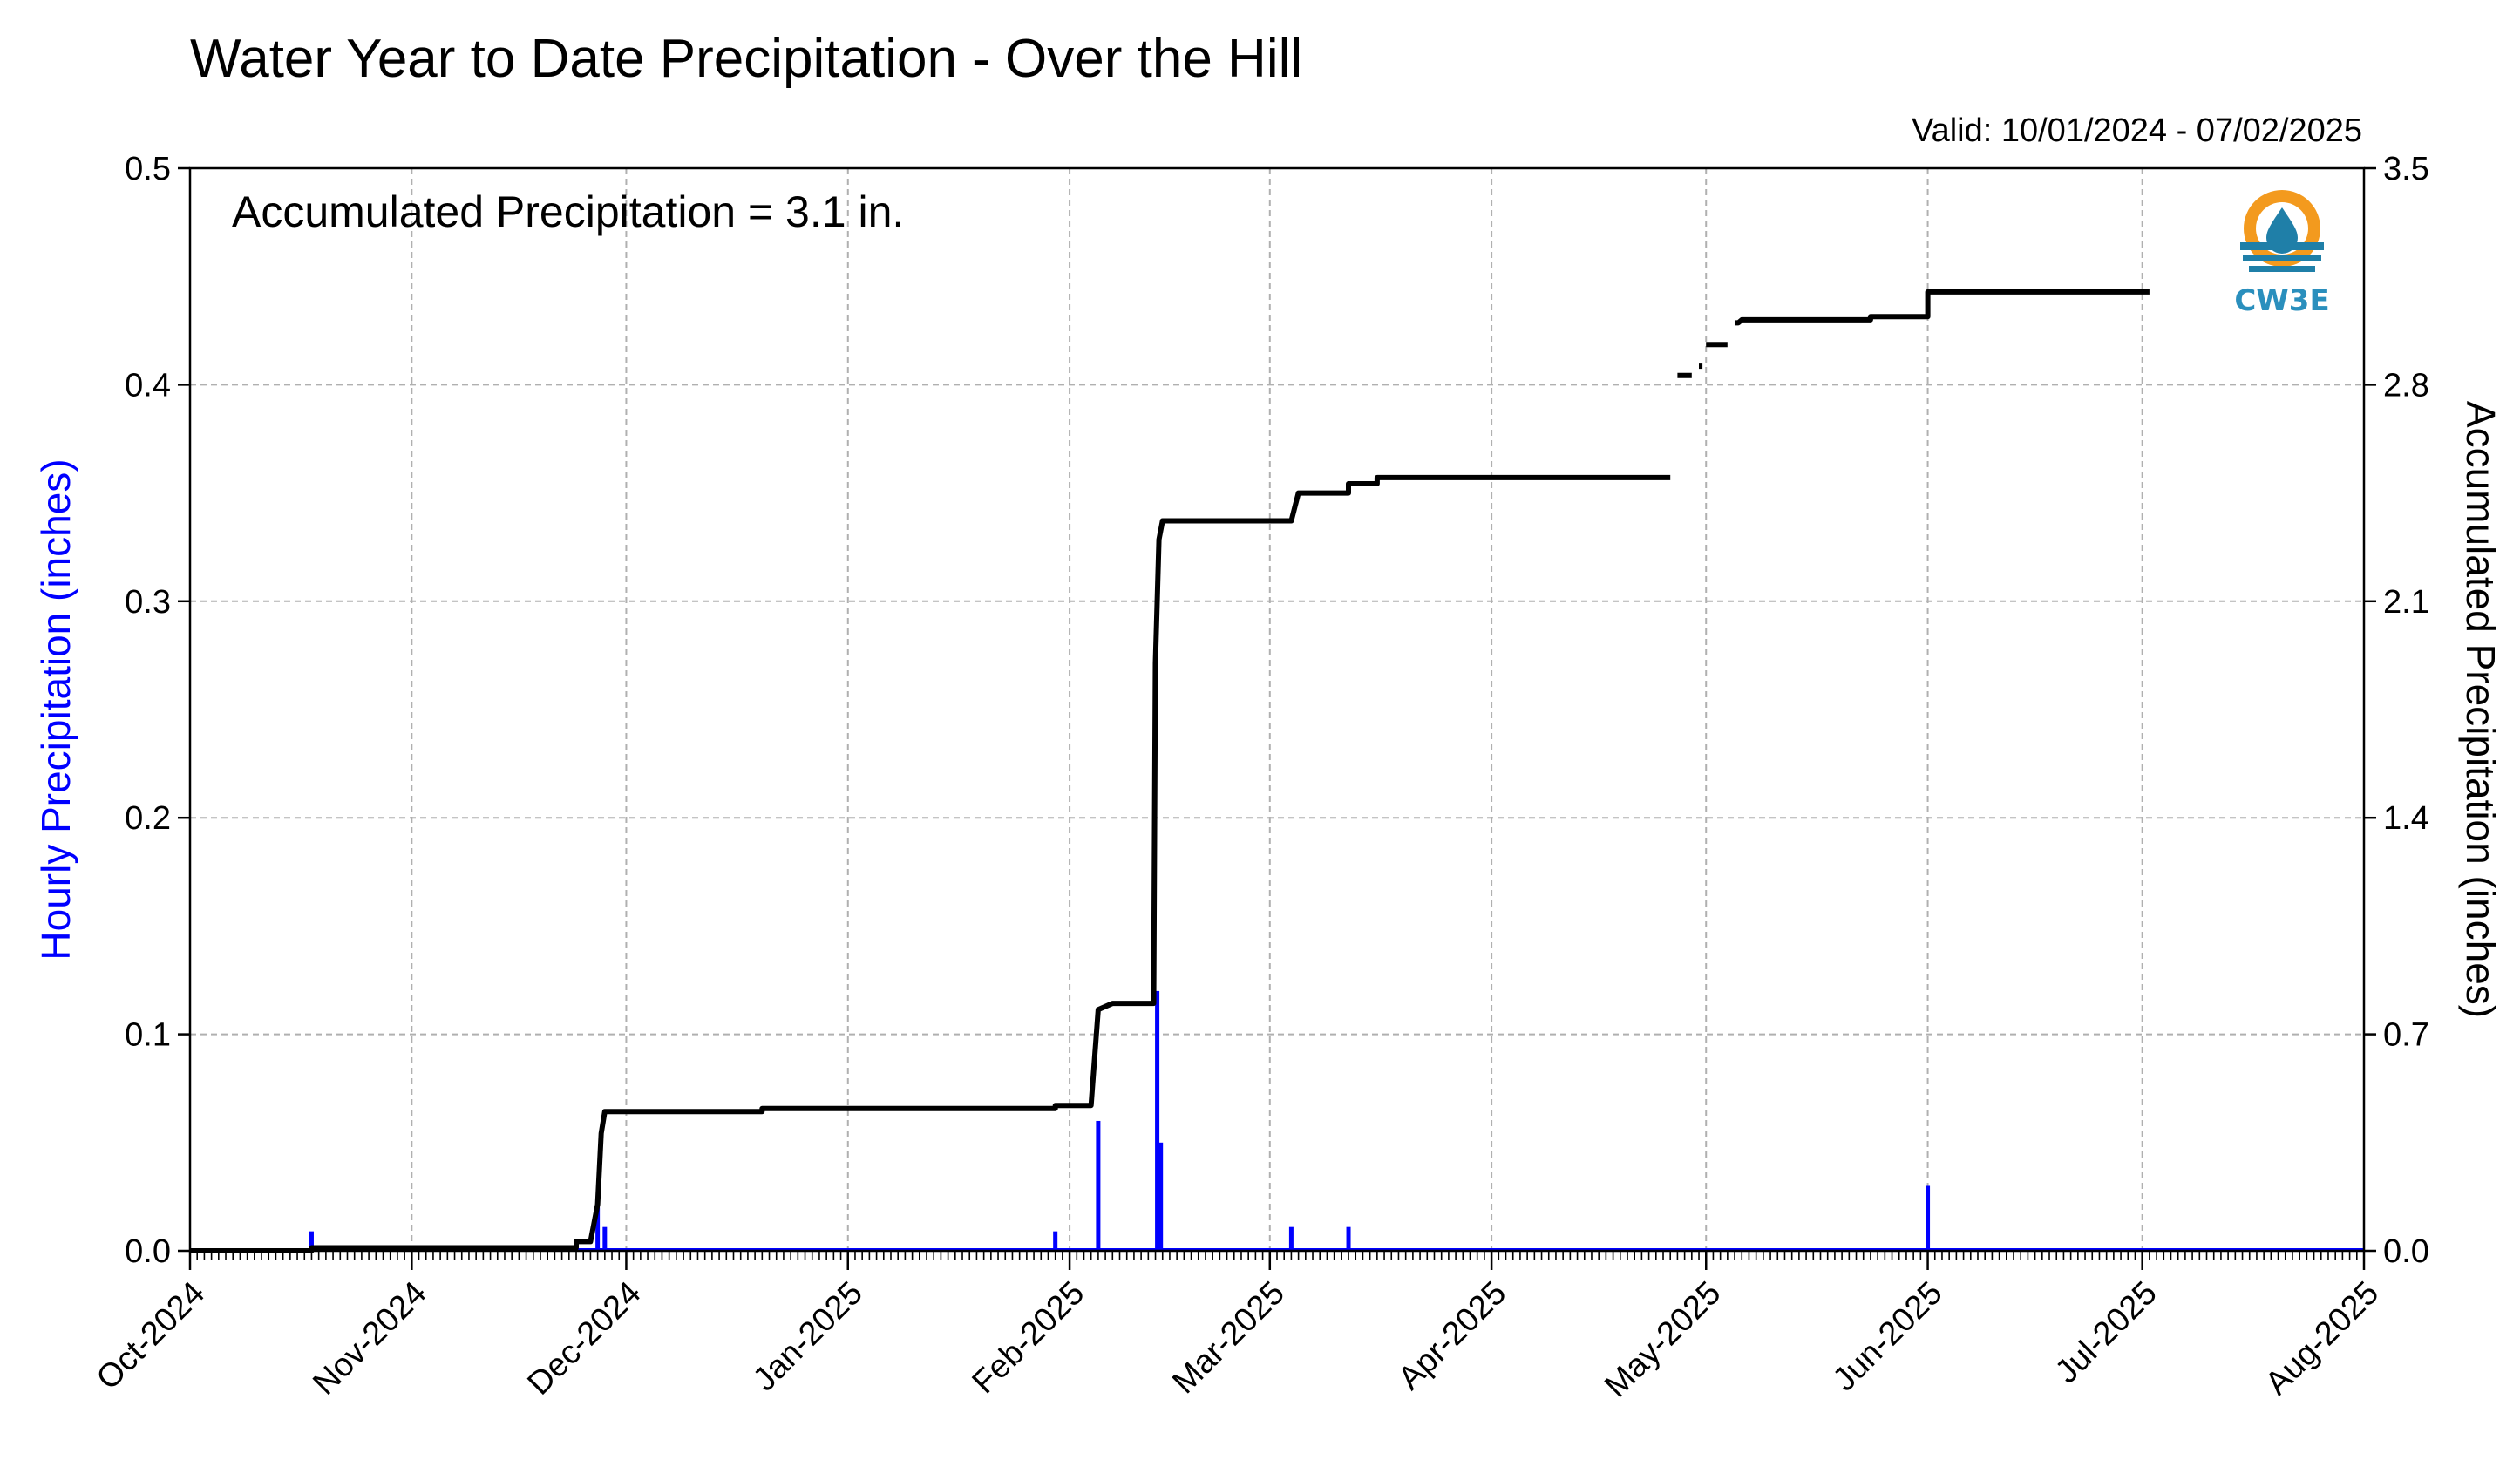  I want to click on left-y-tick-label: 0.5, so click(148, 169).